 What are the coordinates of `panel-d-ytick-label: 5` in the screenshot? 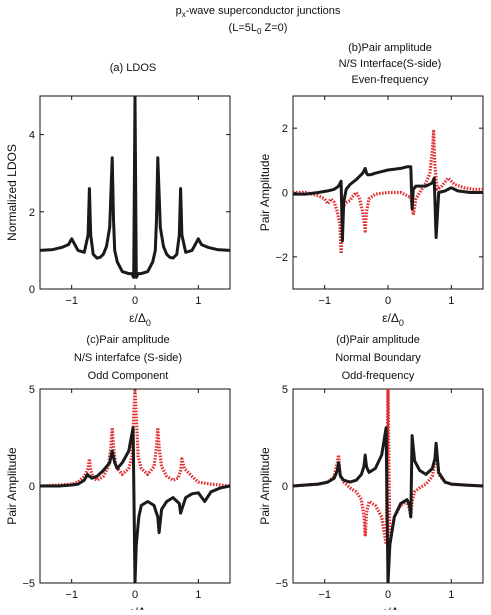 It's located at (285, 390).